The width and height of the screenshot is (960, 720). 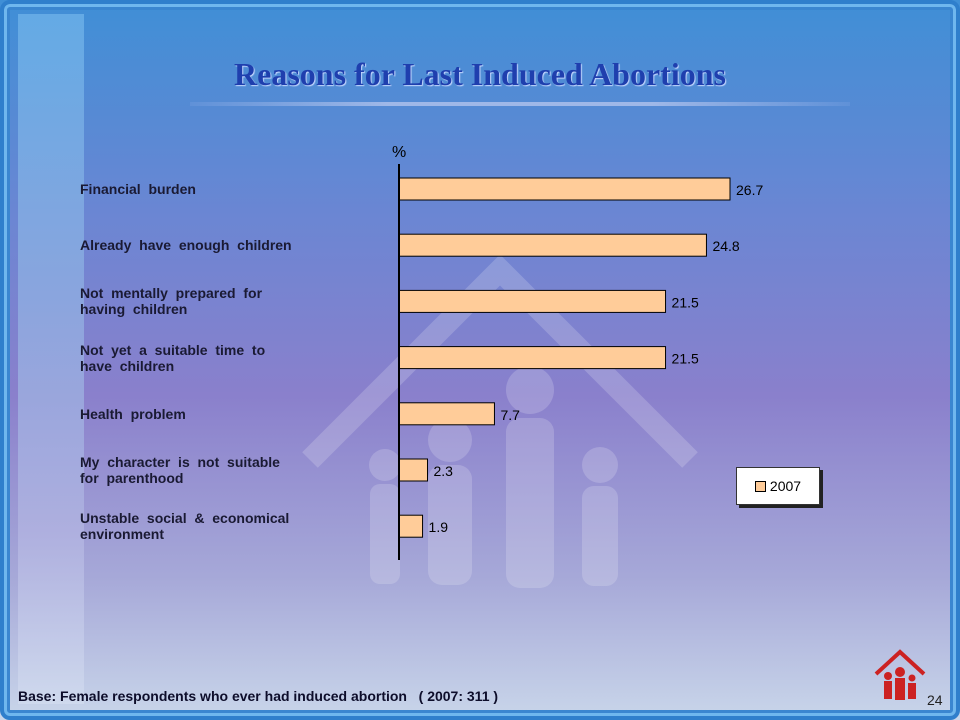 I want to click on axis-unit-label: %, so click(x=399, y=152).